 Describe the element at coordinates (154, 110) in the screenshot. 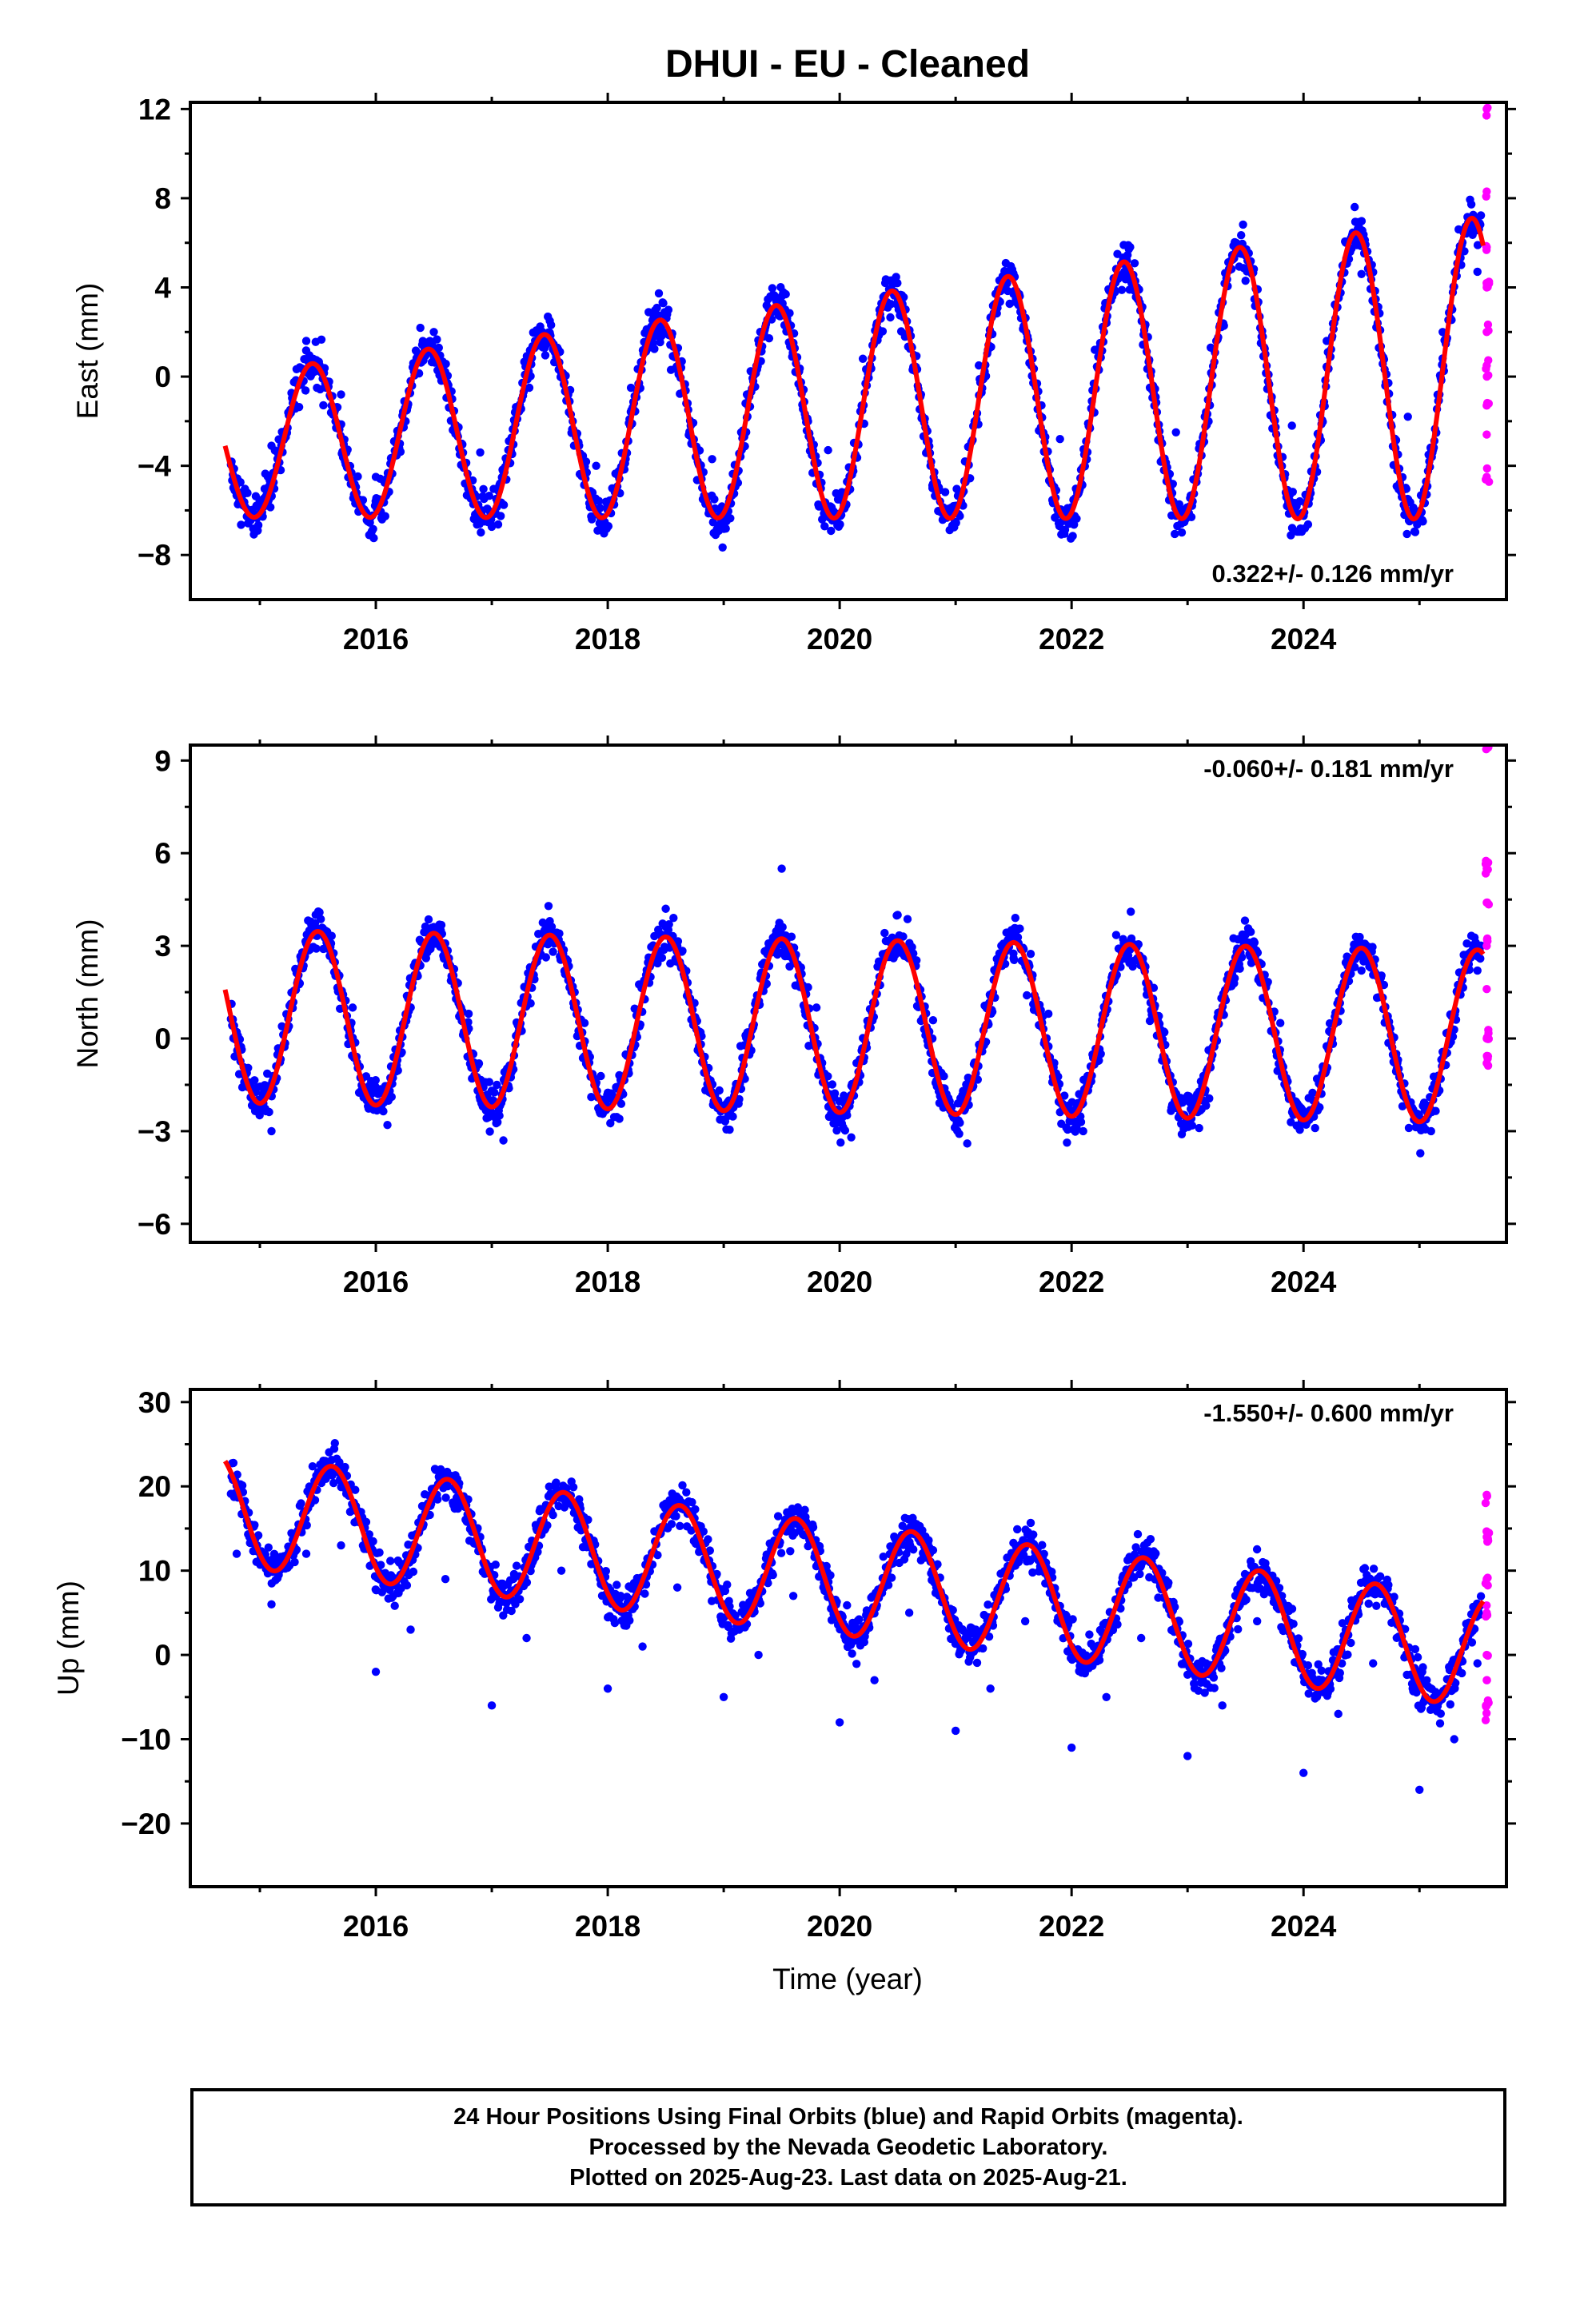

I see `y-tick-label: 12` at that location.